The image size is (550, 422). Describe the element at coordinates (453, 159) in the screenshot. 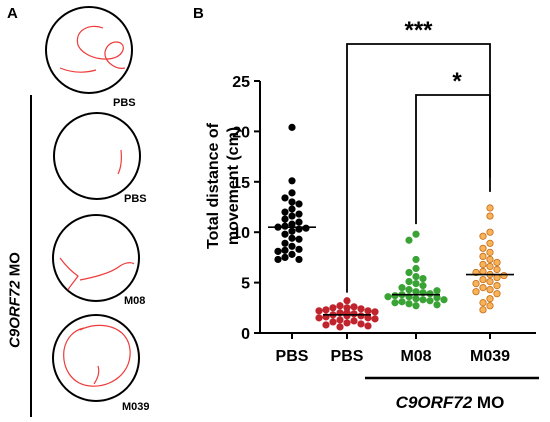

I see `significance-bracket` at that location.